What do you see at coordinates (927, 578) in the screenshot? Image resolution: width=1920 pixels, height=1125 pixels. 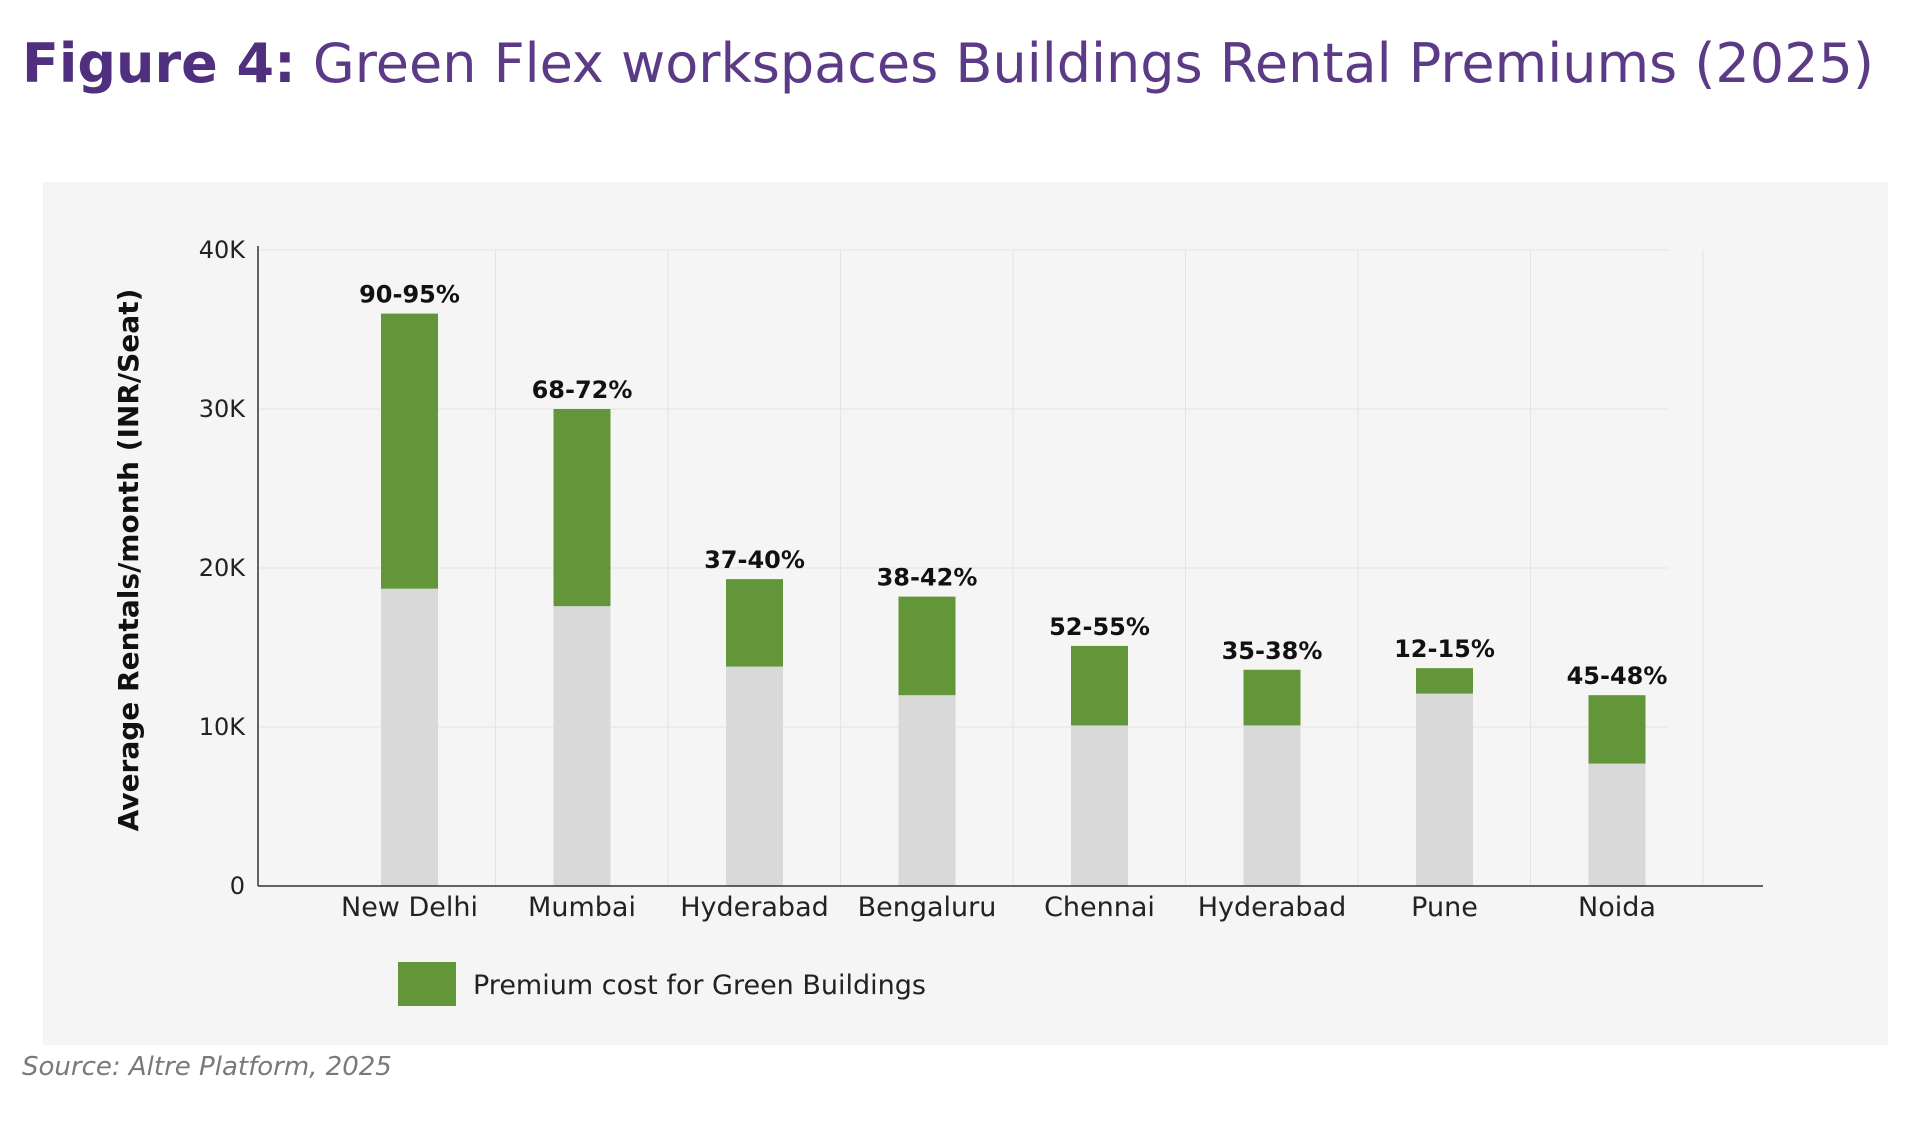 I see `bar-data-label: 38-42%` at bounding box center [927, 578].